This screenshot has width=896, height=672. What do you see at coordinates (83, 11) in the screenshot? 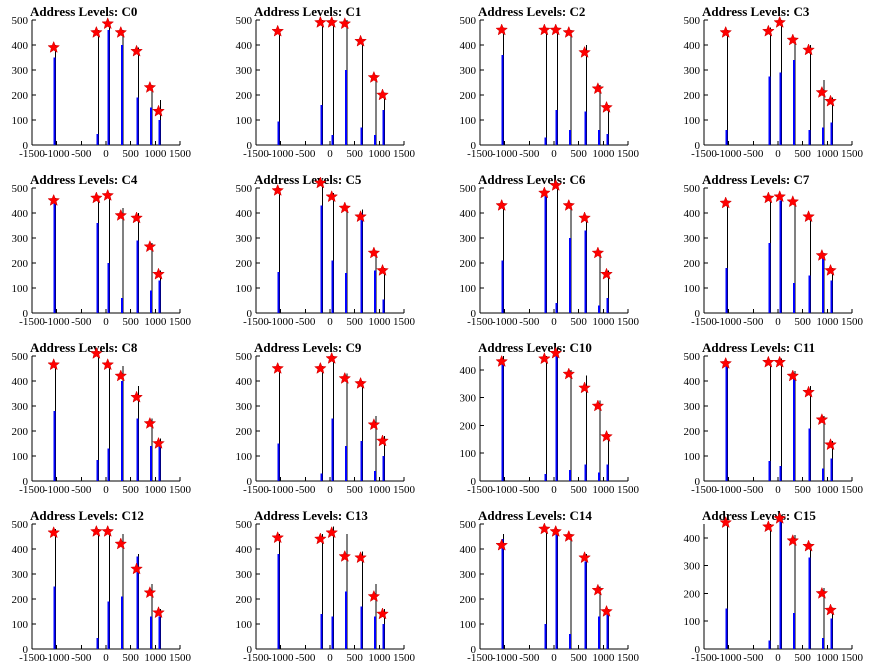
I see `chart-title: Address Levels: C0` at bounding box center [83, 11].